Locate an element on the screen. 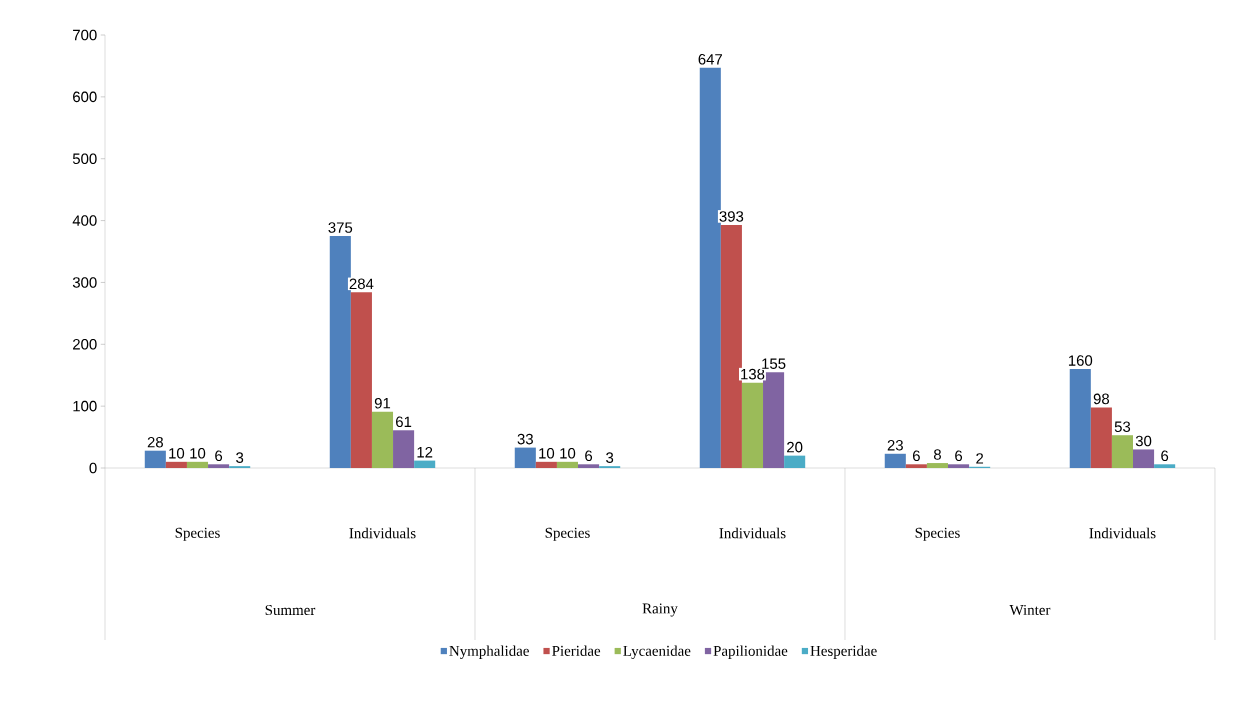 This screenshot has width=1235, height=710. text: Rainy is located at coordinates (660, 610).